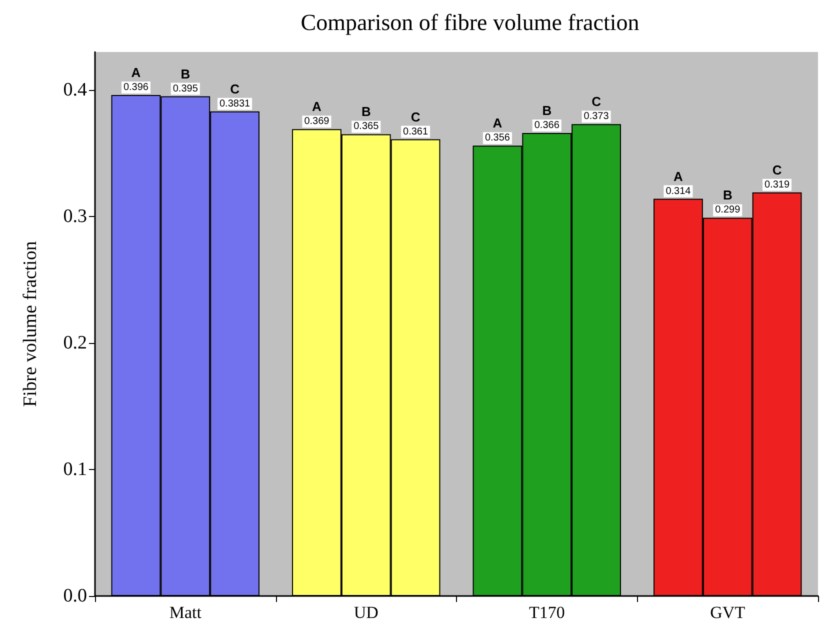  Describe the element at coordinates (75, 89) in the screenshot. I see `y-tick-label: 0.4` at that location.